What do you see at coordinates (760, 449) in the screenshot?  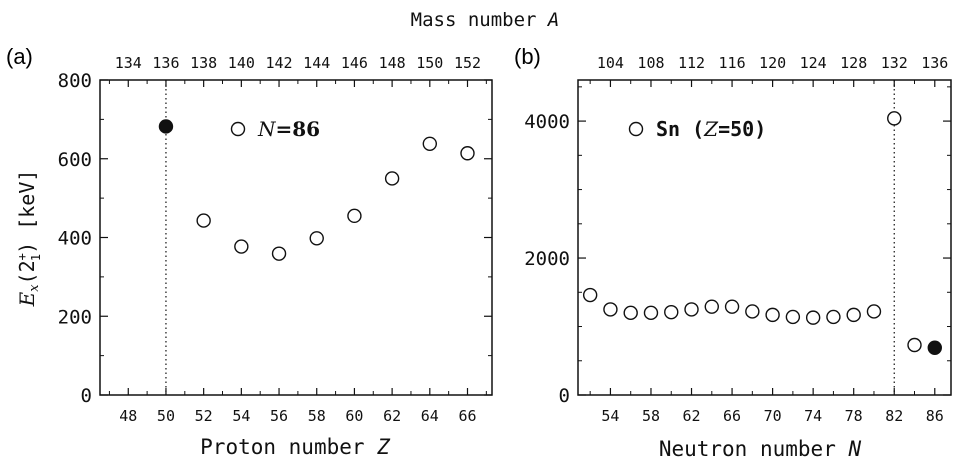 I see `x-axis-label-b: Neutron number N` at bounding box center [760, 449].